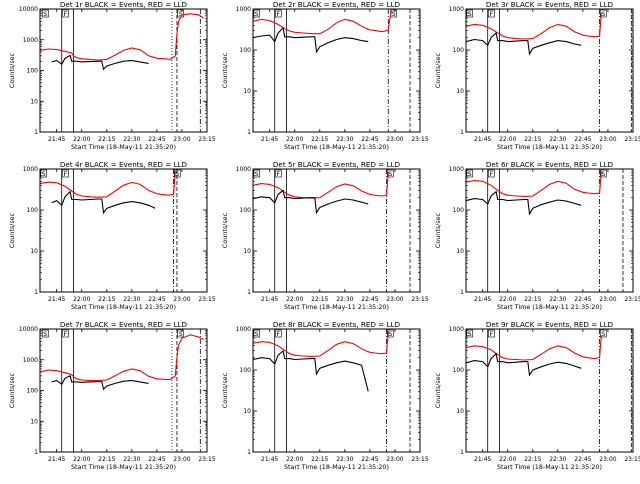 The image size is (640, 484). What do you see at coordinates (337, 4) in the screenshot?
I see `panel-title: Det 2r BLACK = Events, RED = LLD` at bounding box center [337, 4].